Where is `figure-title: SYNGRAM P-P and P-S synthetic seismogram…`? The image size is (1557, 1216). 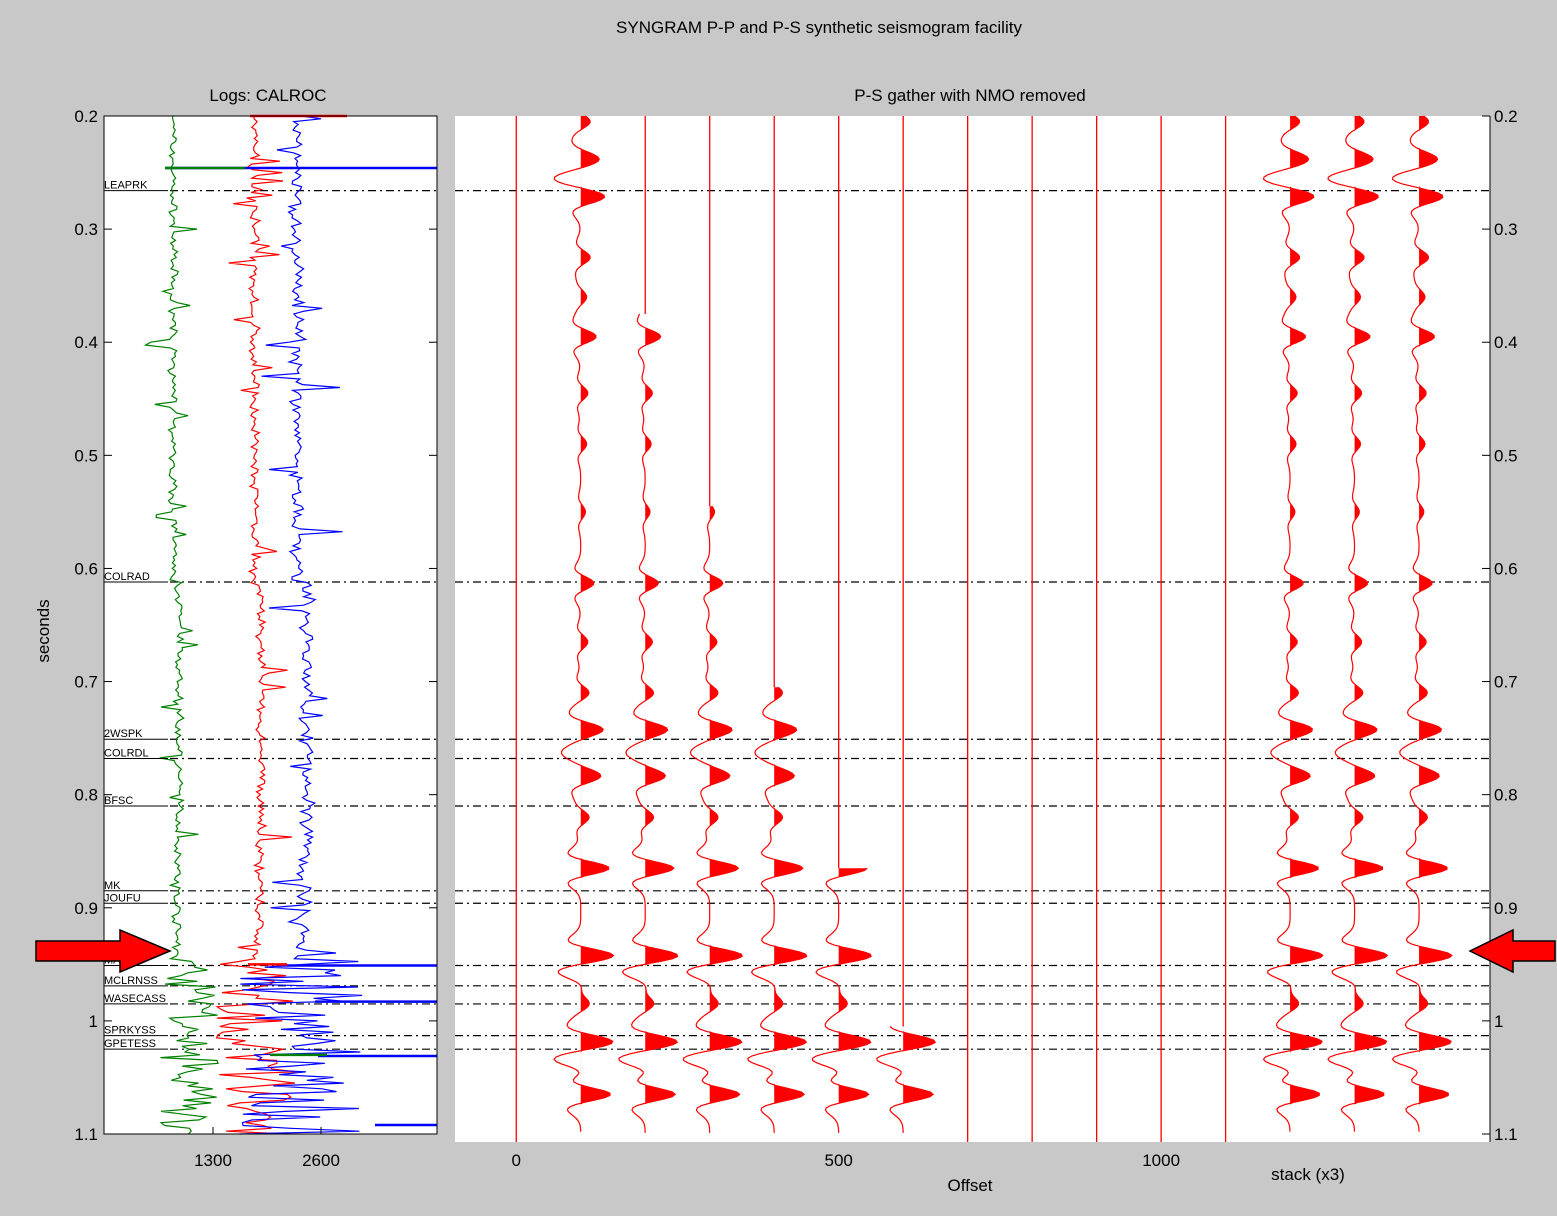 figure-title: SYNGRAM P-P and P-S synthetic seismogram… is located at coordinates (819, 27).